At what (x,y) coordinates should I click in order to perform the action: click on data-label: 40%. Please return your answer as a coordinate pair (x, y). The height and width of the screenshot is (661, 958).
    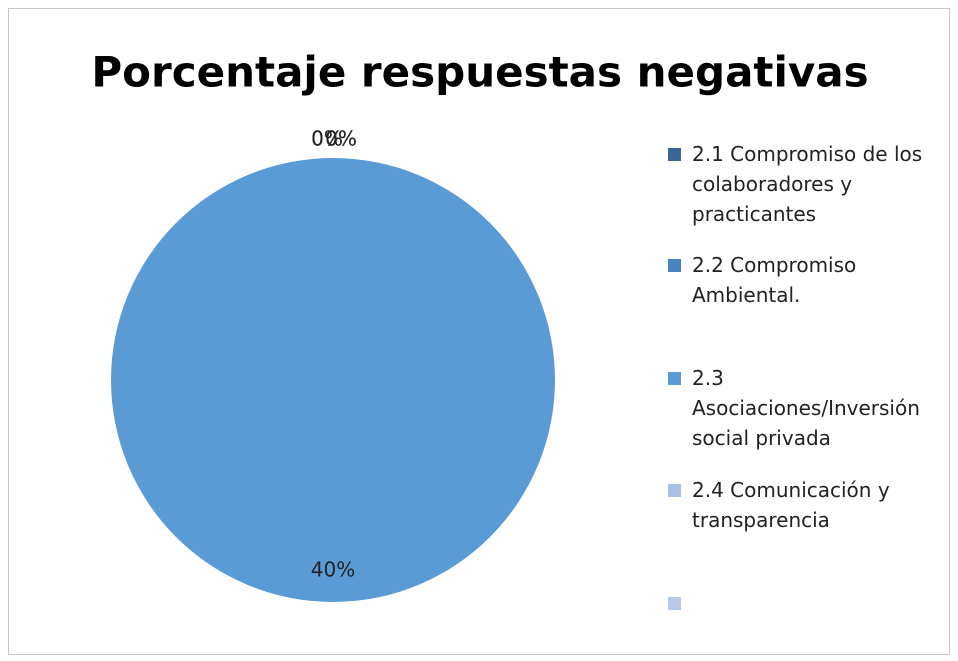
    Looking at the image, I should click on (333, 569).